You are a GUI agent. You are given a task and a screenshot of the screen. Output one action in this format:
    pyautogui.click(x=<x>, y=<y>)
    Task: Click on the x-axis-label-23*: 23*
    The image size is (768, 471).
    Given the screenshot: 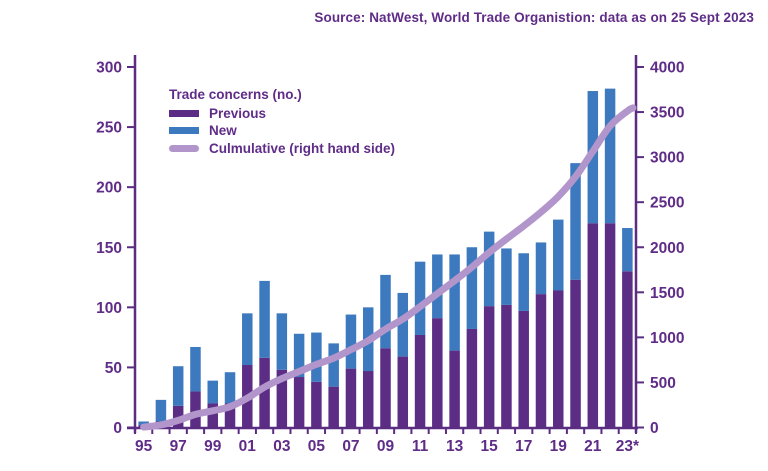 What is the action you would take?
    pyautogui.click(x=628, y=446)
    